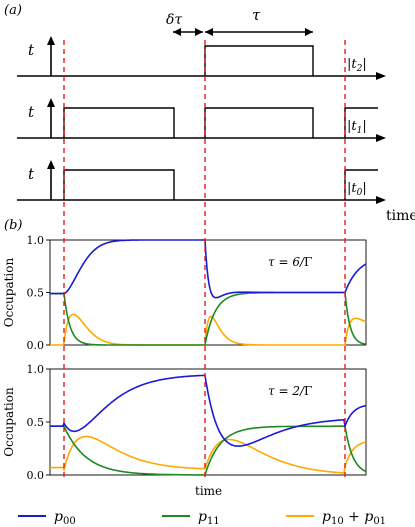 Image resolution: width=415 pixels, height=527 pixels. What do you see at coordinates (259, 32) in the screenshot?
I see `tau-arrow` at bounding box center [259, 32].